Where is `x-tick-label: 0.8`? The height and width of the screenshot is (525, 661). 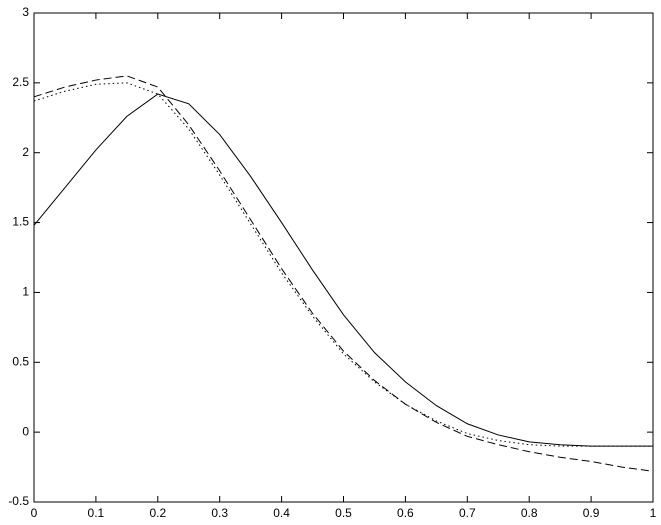
x-tick-label: 0.8 is located at coordinates (529, 513).